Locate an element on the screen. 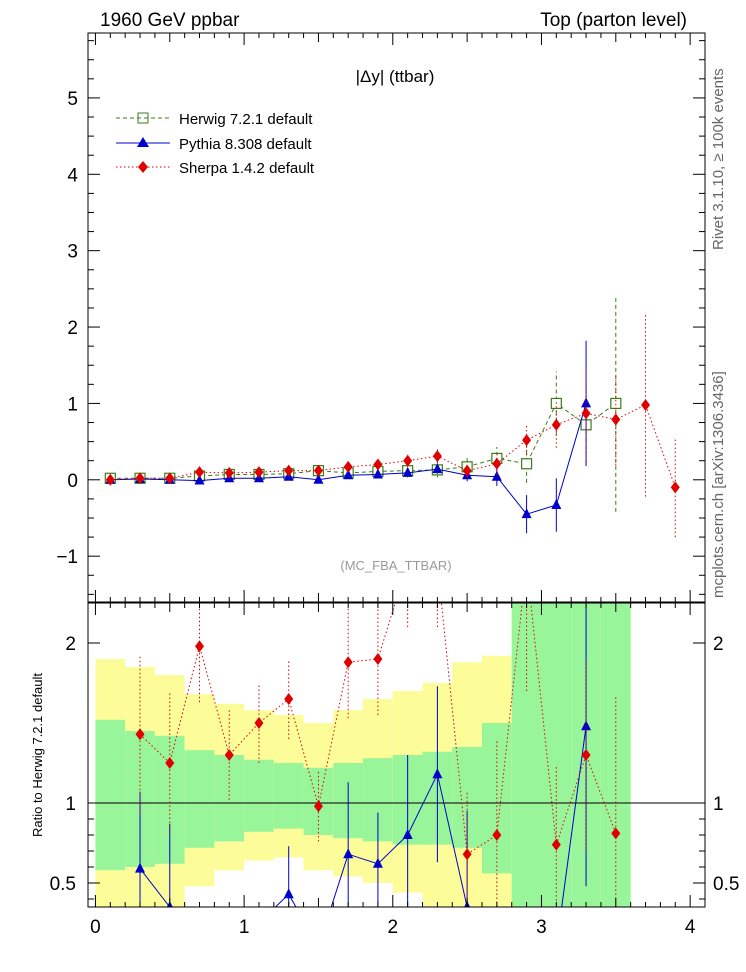 The width and height of the screenshot is (746, 972). ratio-ytick-label-right: 0.5 is located at coordinates (726, 884).